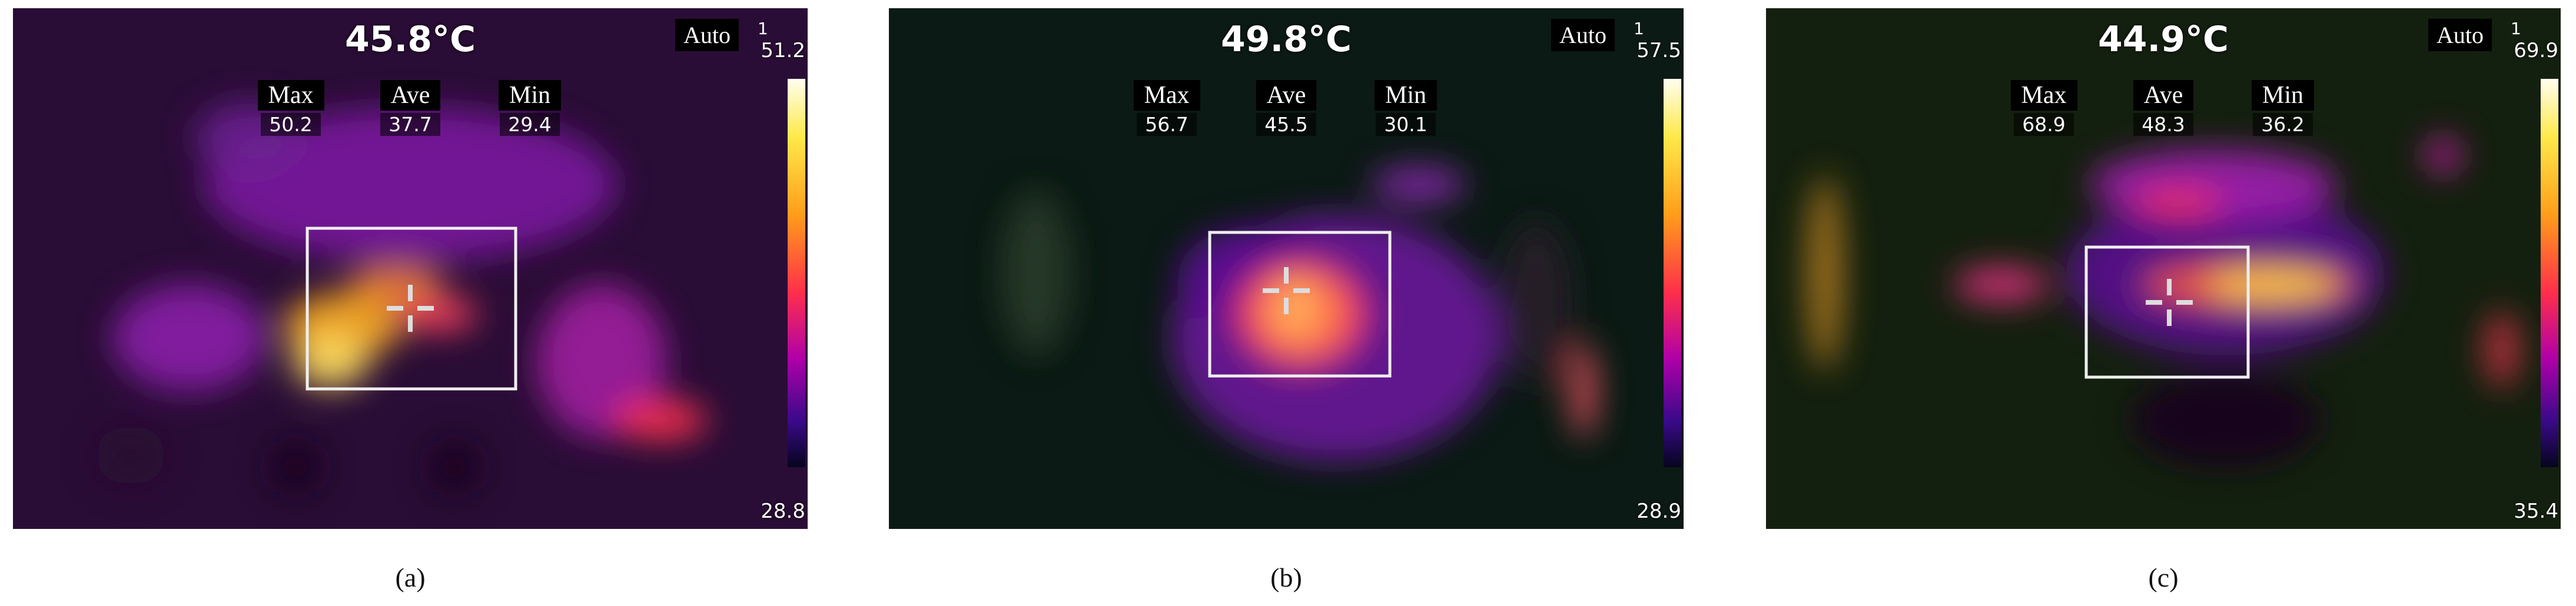  What do you see at coordinates (2163, 577) in the screenshot?
I see `caption: (c)` at bounding box center [2163, 577].